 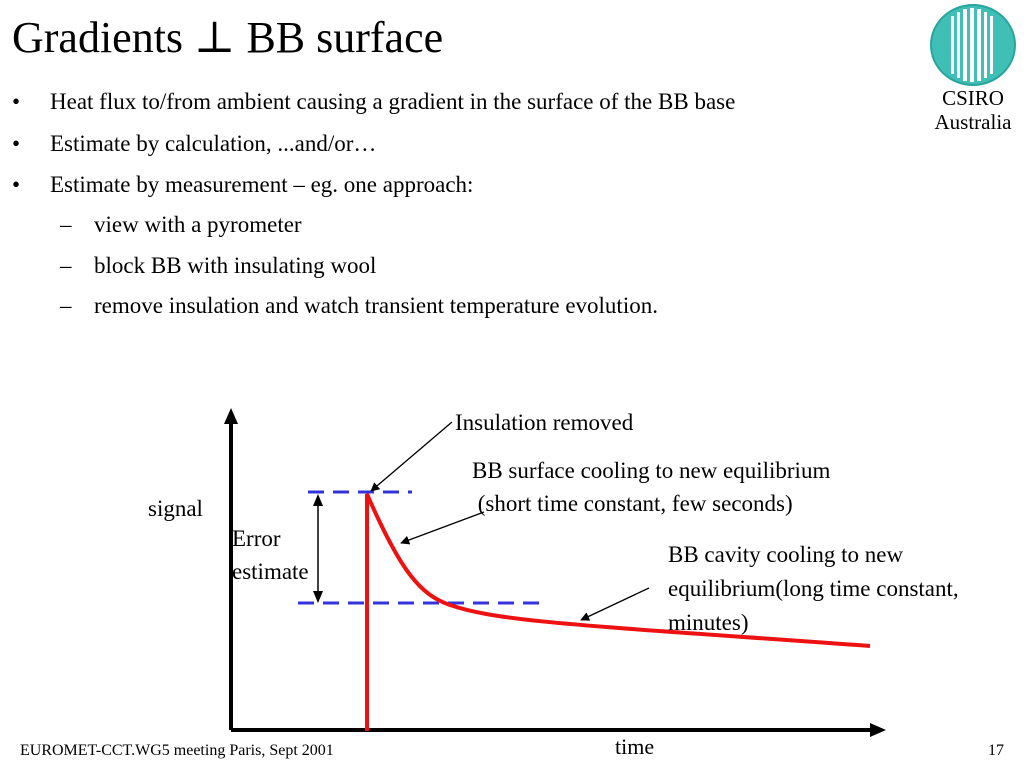 What do you see at coordinates (318, 500) in the screenshot?
I see `error-arrow-up-icon` at bounding box center [318, 500].